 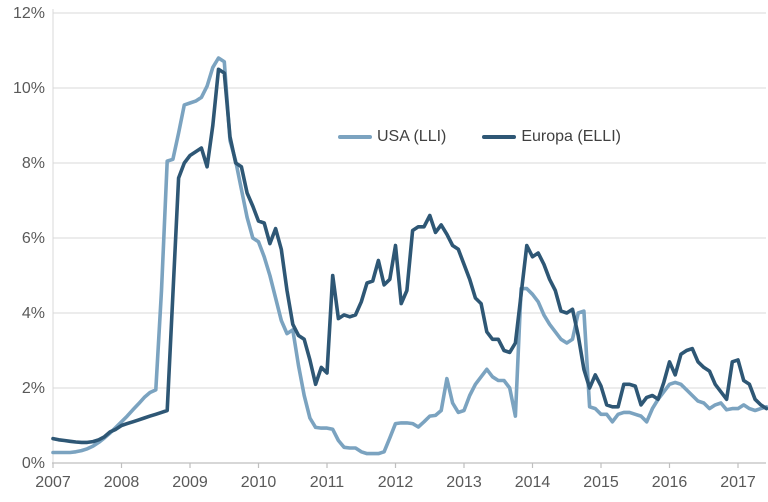 What do you see at coordinates (396, 482) in the screenshot?
I see `x-tick-label: 2012` at bounding box center [396, 482].